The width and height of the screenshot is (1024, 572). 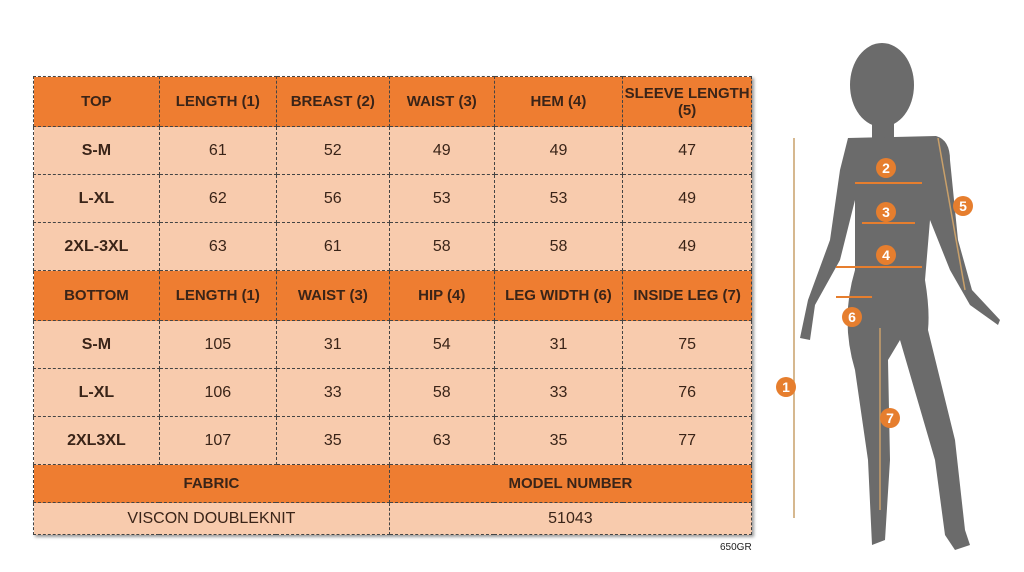 I want to click on table-row: L-XL 106 33 58 33 76, so click(x=392, y=392).